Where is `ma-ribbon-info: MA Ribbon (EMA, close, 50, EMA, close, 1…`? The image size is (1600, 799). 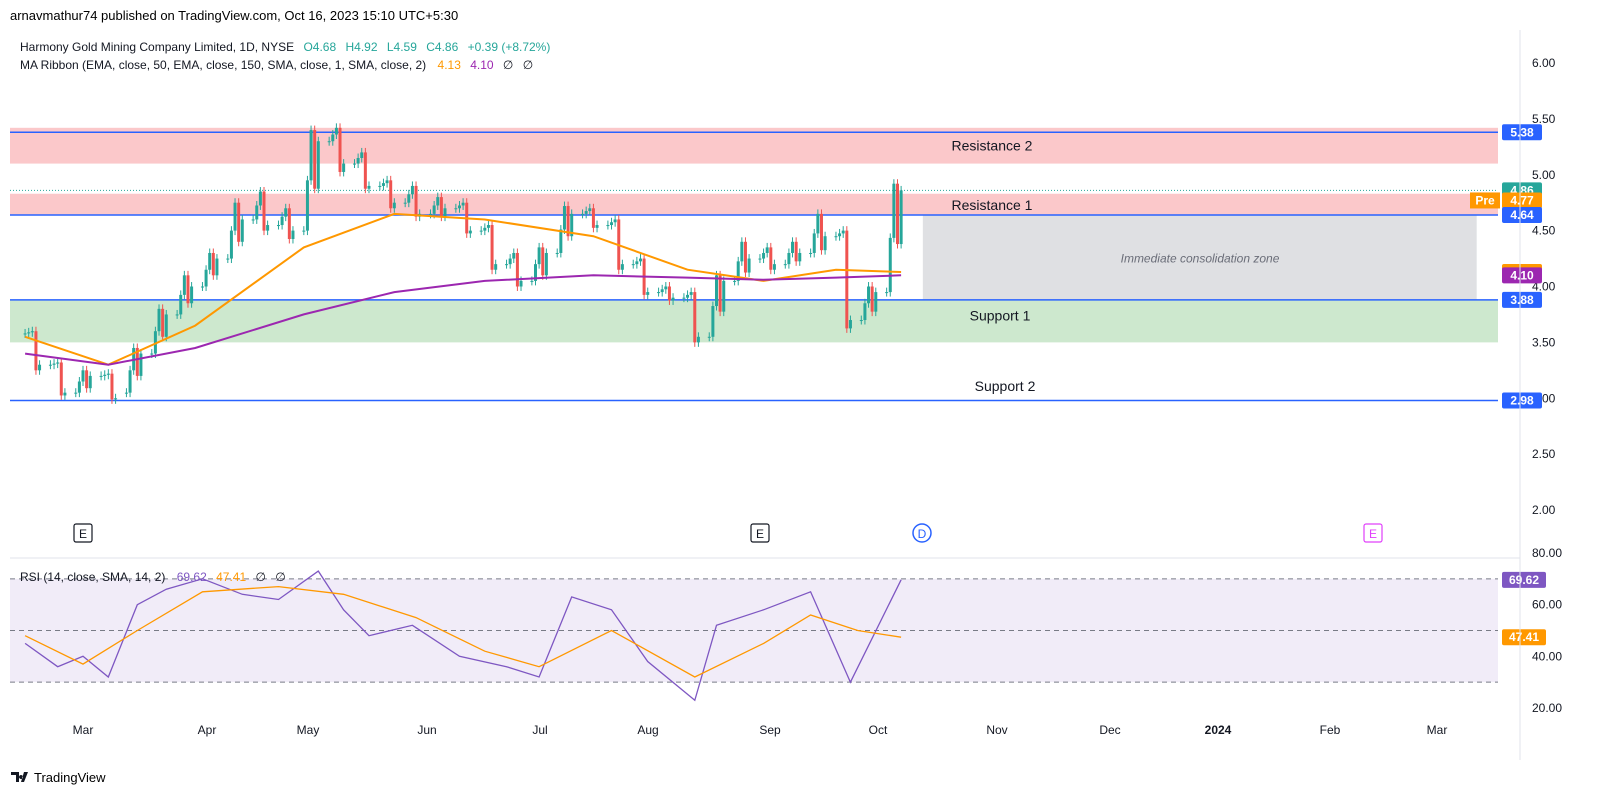
ma-ribbon-info: MA Ribbon (EMA, close, 50, EMA, close, 1… is located at coordinates (276, 65).